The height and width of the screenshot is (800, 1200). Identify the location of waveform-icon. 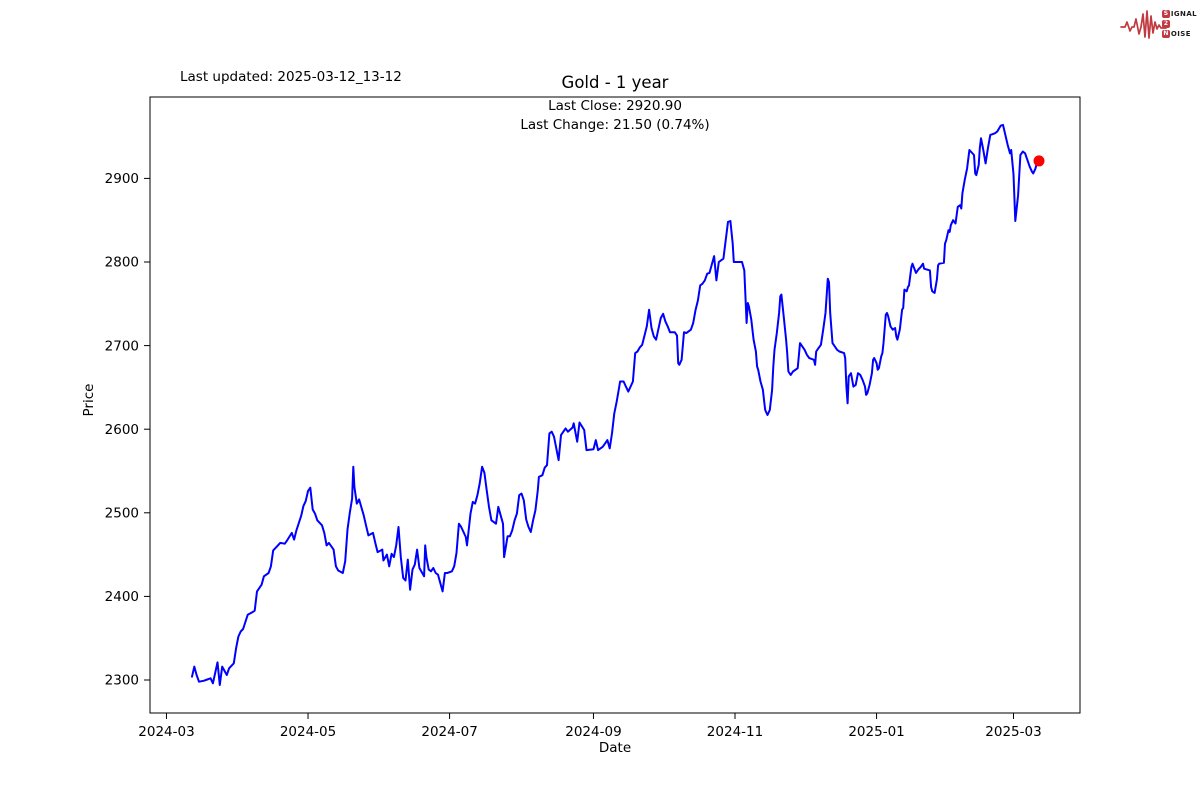
(1143, 24).